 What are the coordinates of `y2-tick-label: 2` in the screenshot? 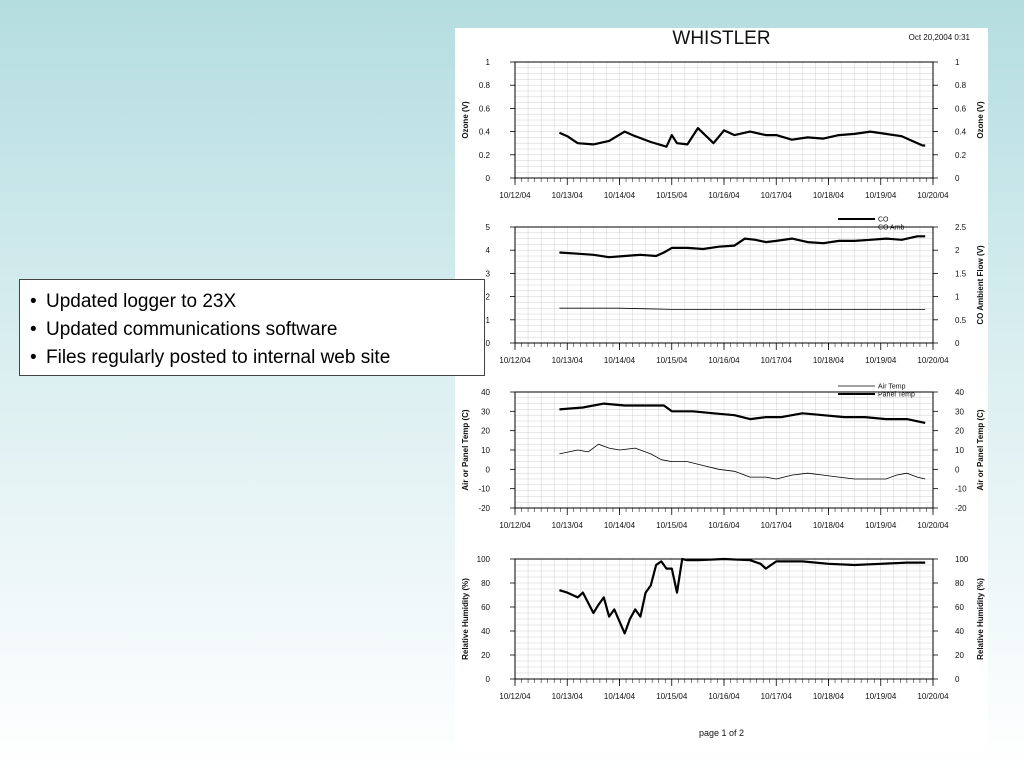 It's located at (957, 250).